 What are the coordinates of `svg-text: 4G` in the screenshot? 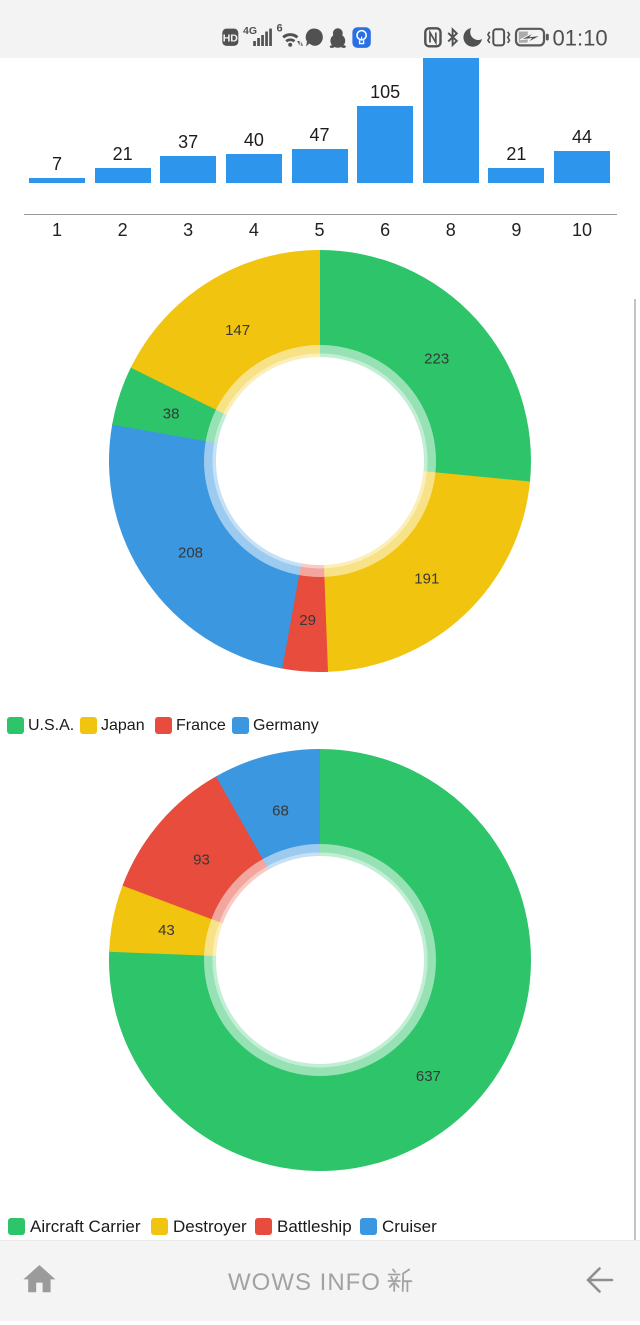 It's located at (250, 31).